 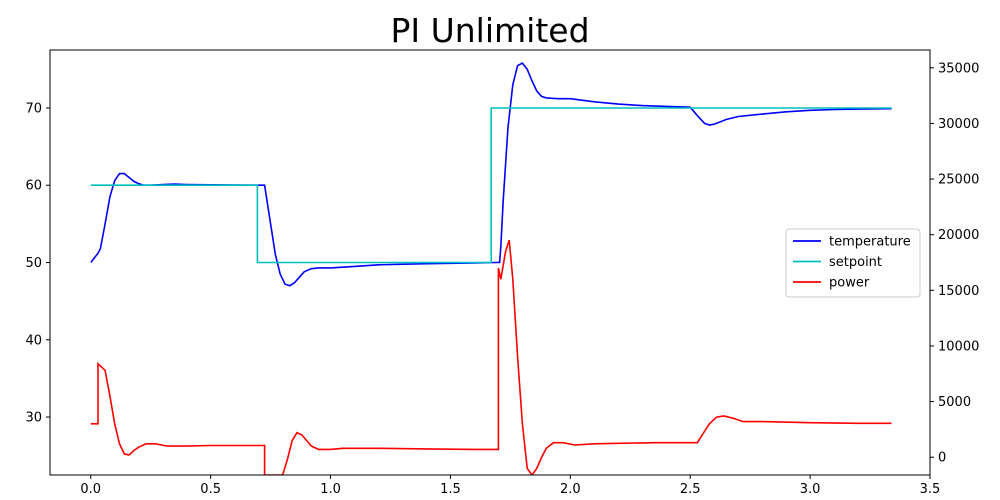 I want to click on legend-box, so click(x=853, y=263).